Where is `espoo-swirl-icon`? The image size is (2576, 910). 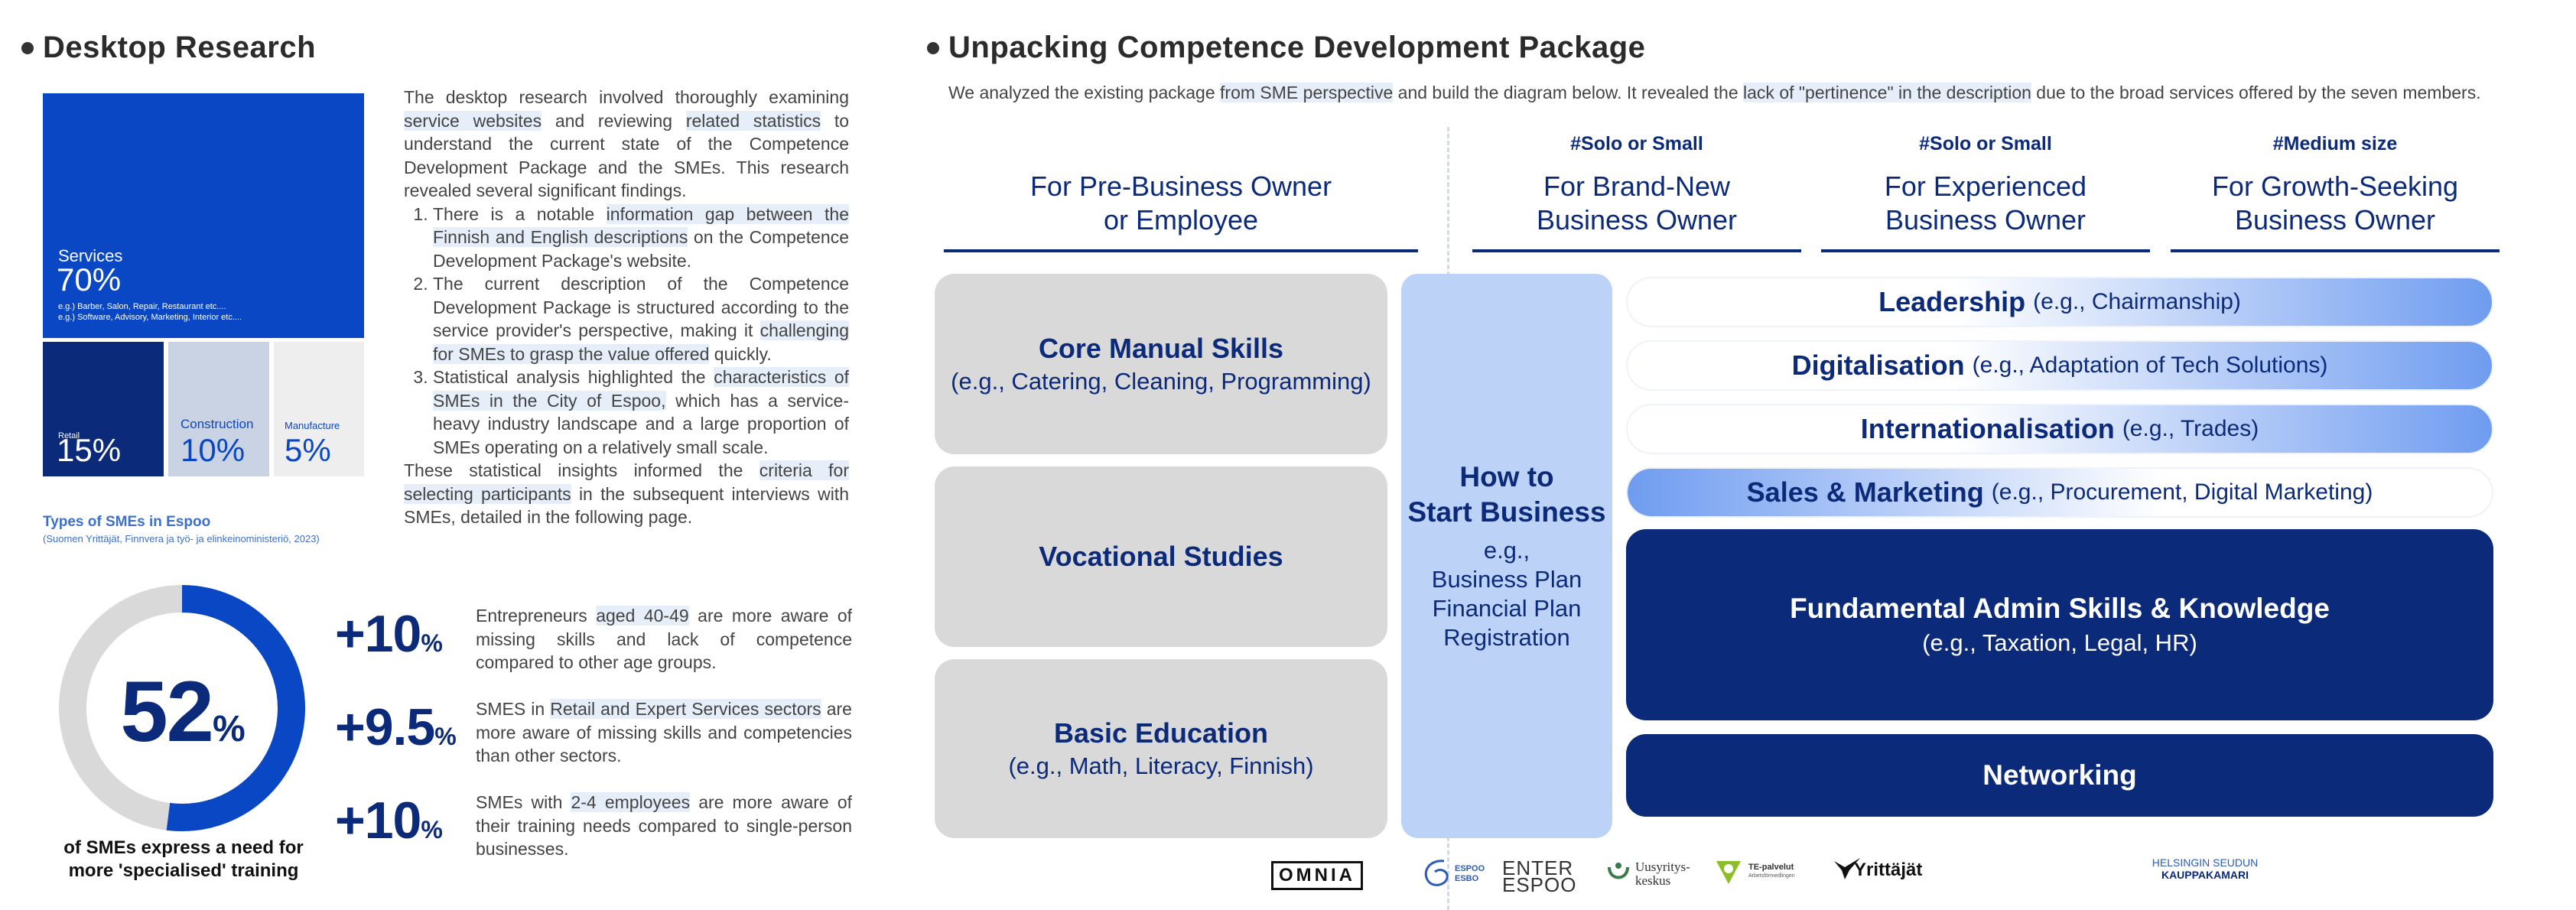
espoo-swirl-icon is located at coordinates (1436, 873).